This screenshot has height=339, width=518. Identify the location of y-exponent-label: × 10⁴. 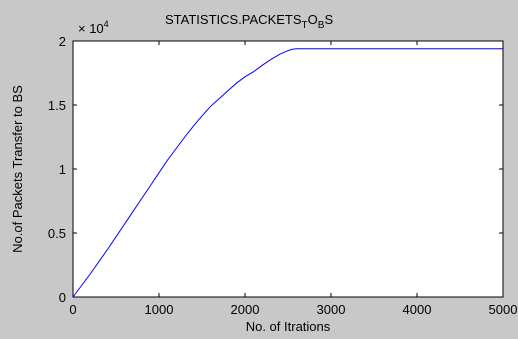
(93, 27).